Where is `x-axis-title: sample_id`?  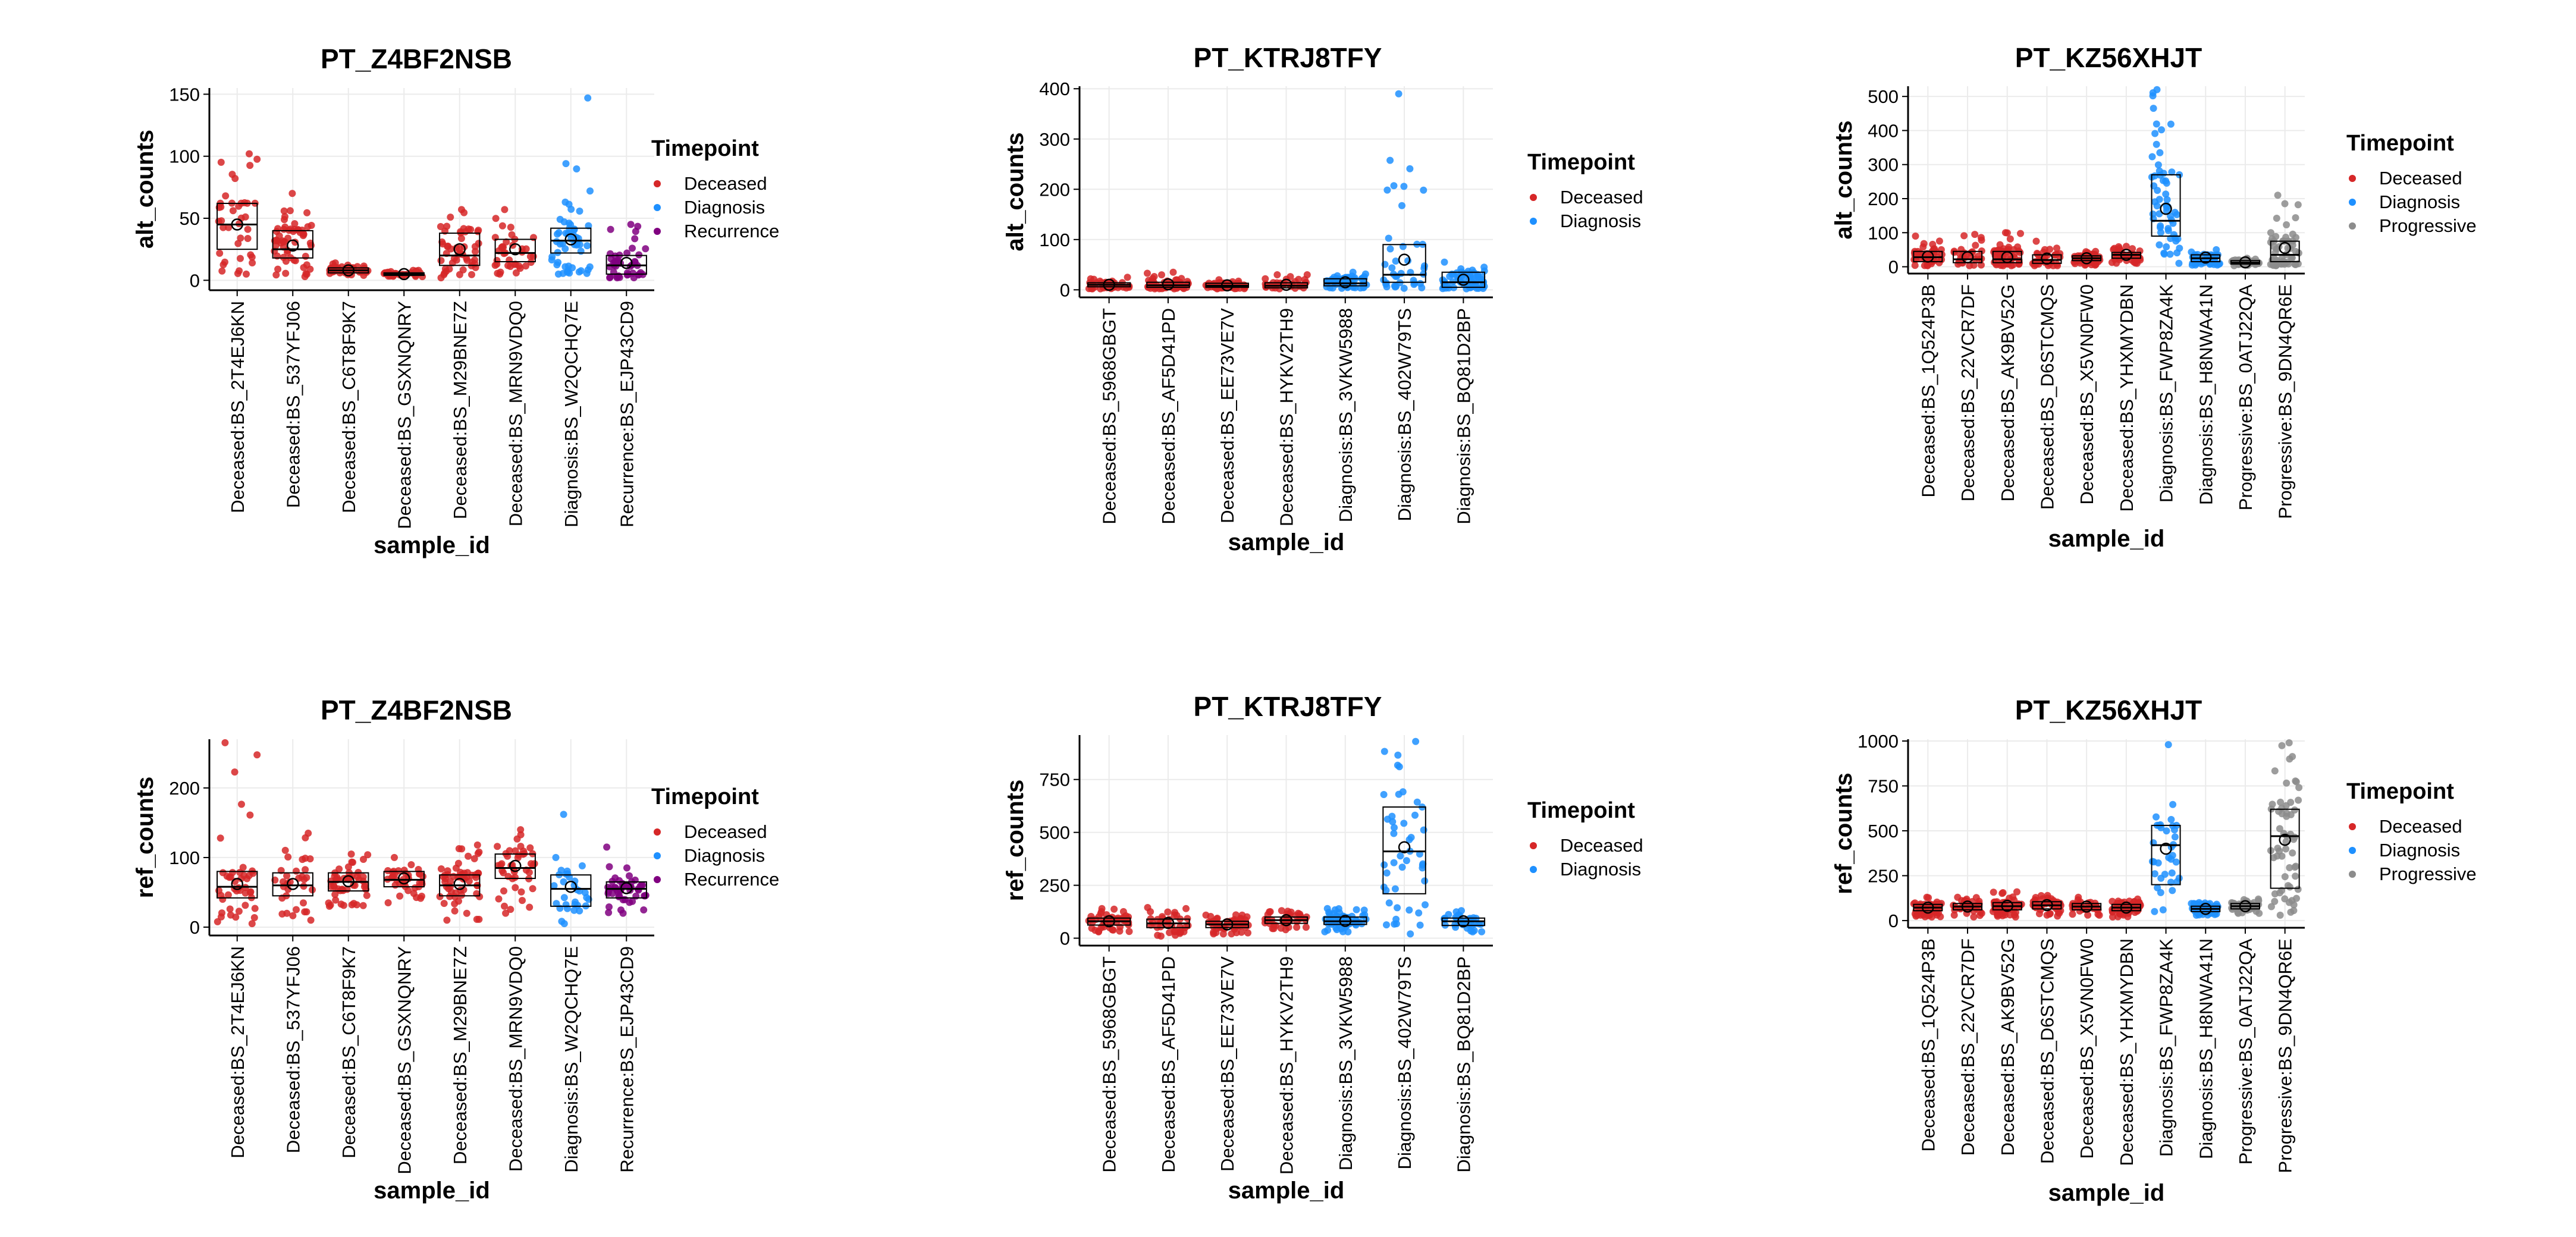
x-axis-title: sample_id is located at coordinates (2106, 1193).